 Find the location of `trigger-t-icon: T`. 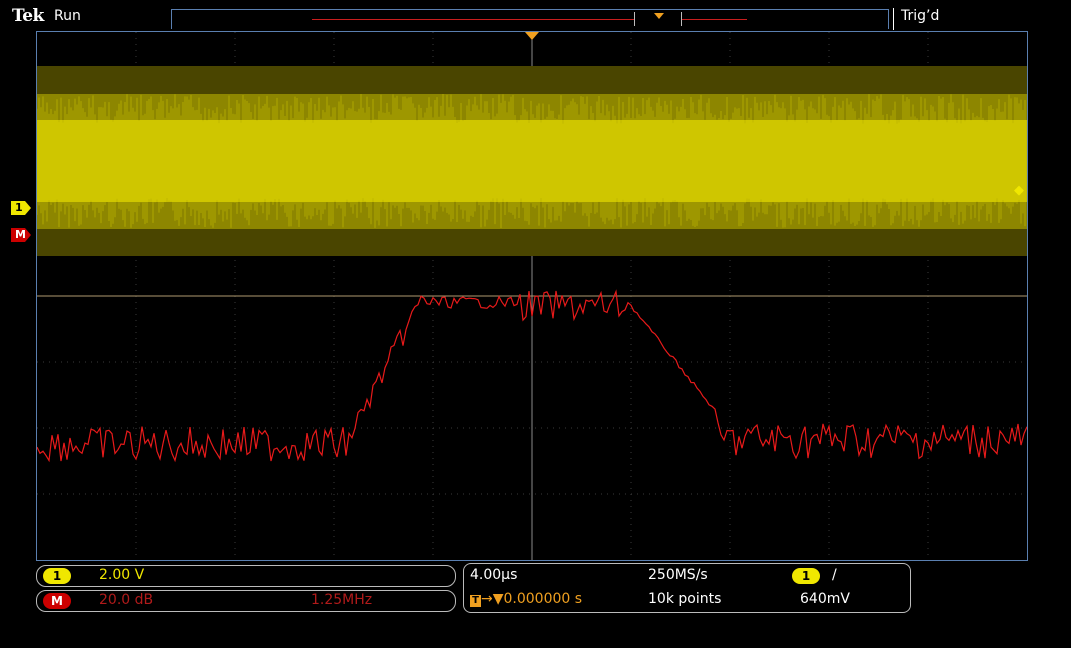

trigger-t-icon: T is located at coordinates (475, 601).